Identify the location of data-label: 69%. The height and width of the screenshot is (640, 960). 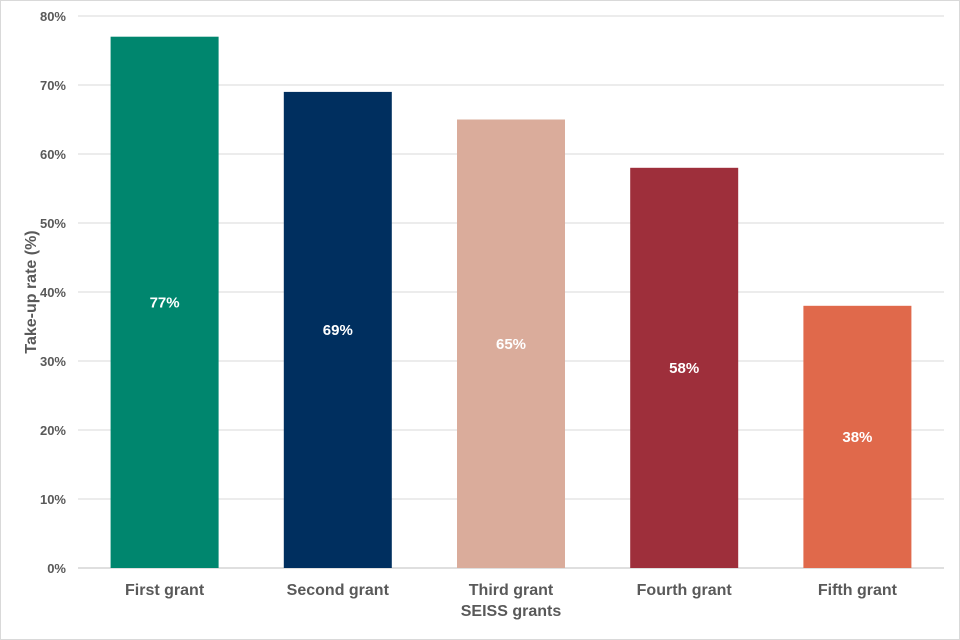
(338, 330).